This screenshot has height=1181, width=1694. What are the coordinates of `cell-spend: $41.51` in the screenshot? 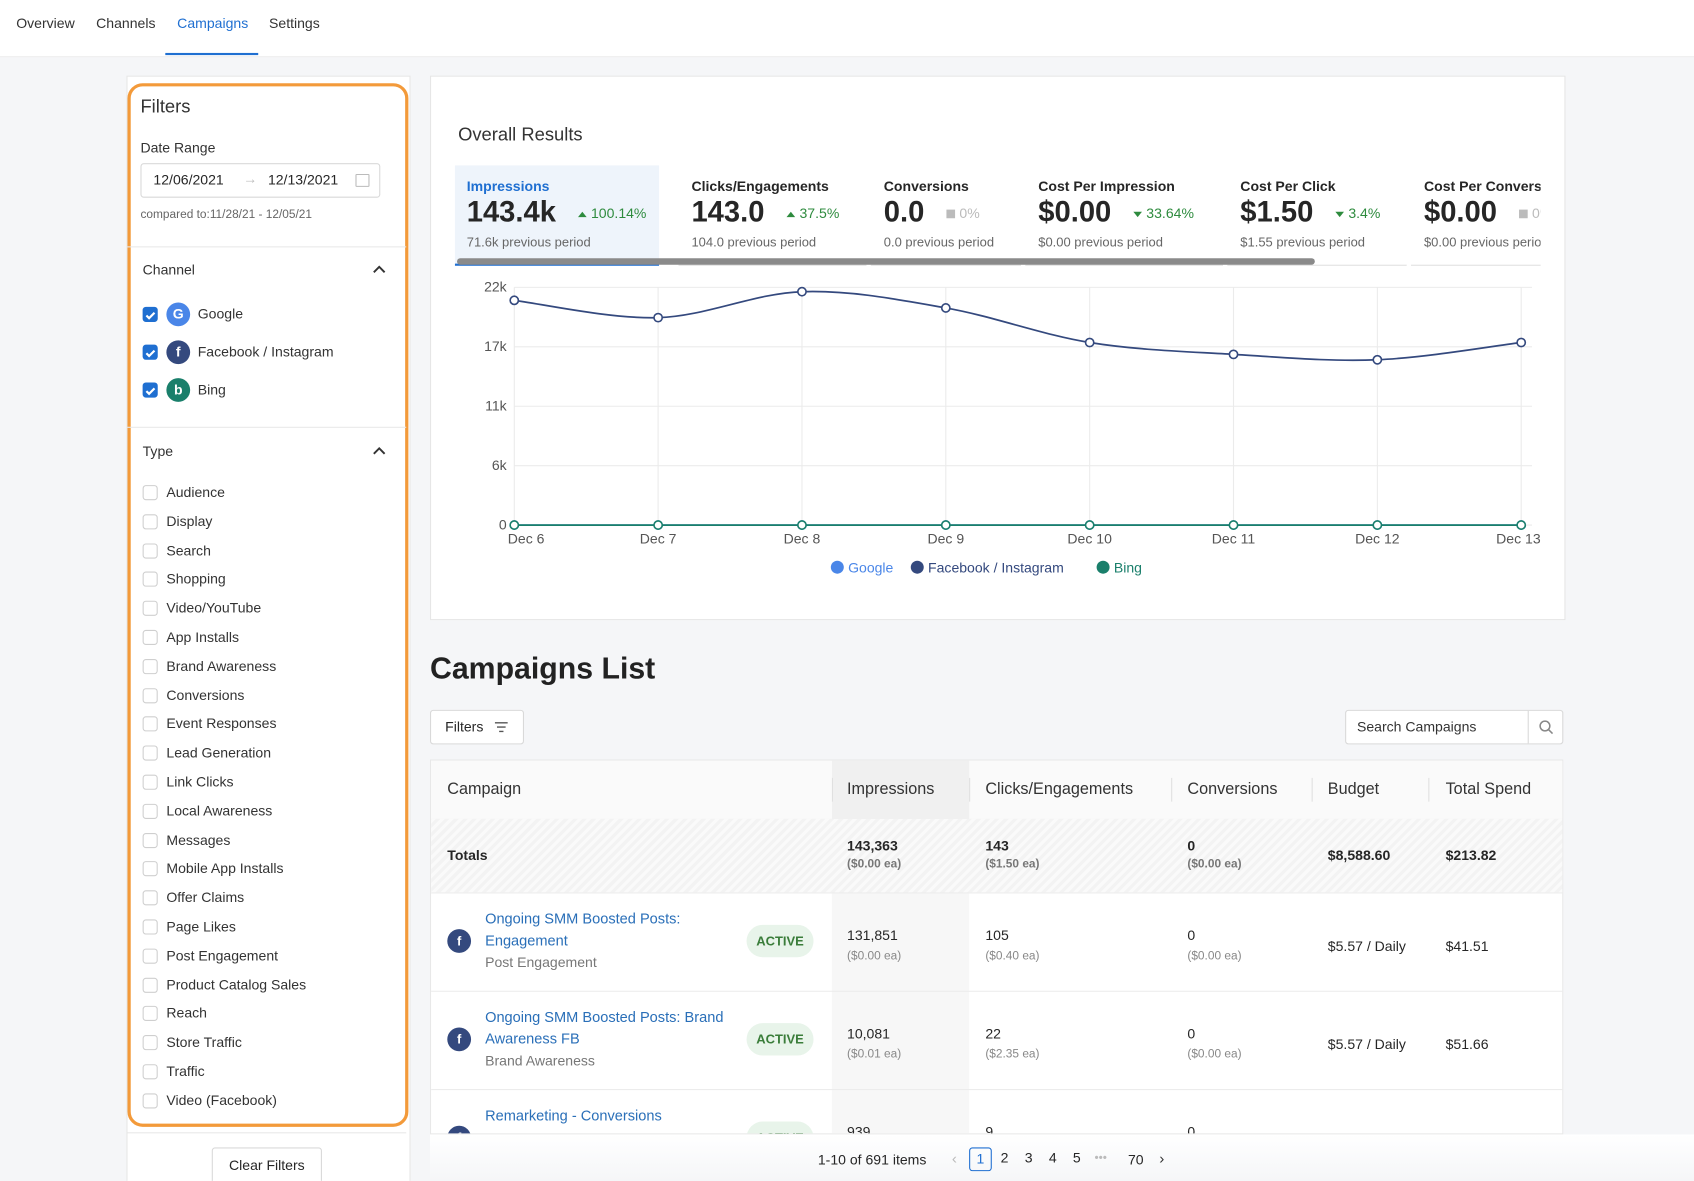 It's located at (1467, 945).